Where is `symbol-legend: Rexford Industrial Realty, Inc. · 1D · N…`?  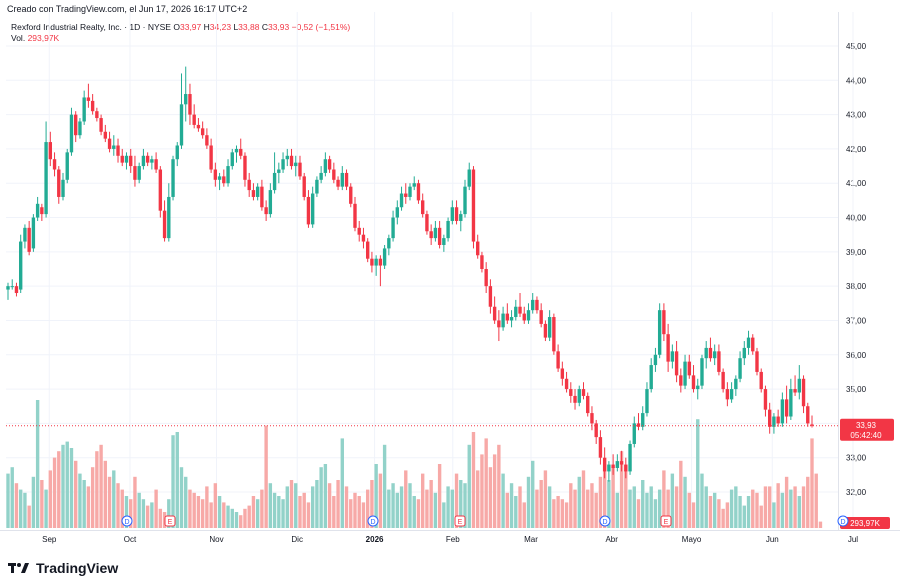
symbol-legend: Rexford Industrial Realty, Inc. · 1D · N… is located at coordinates (180, 27).